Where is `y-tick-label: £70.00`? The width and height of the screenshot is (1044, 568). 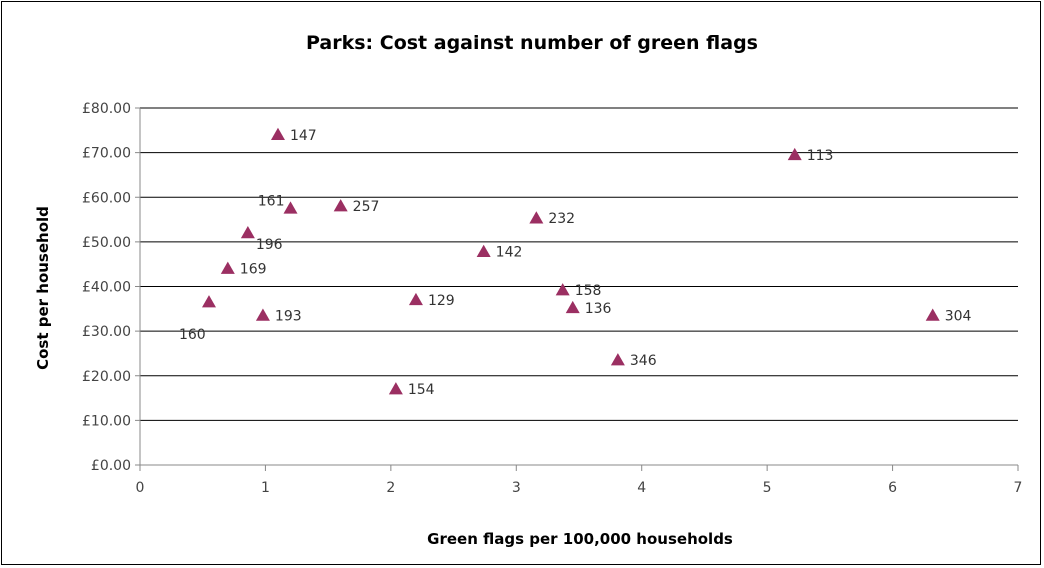 y-tick-label: £70.00 is located at coordinates (106, 154).